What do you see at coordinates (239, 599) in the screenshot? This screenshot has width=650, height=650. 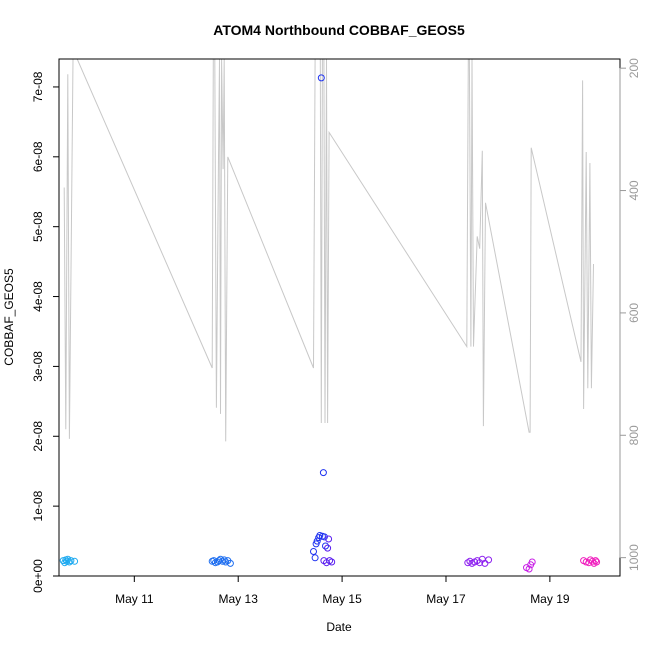 I see `x-tick-label: May 13` at bounding box center [239, 599].